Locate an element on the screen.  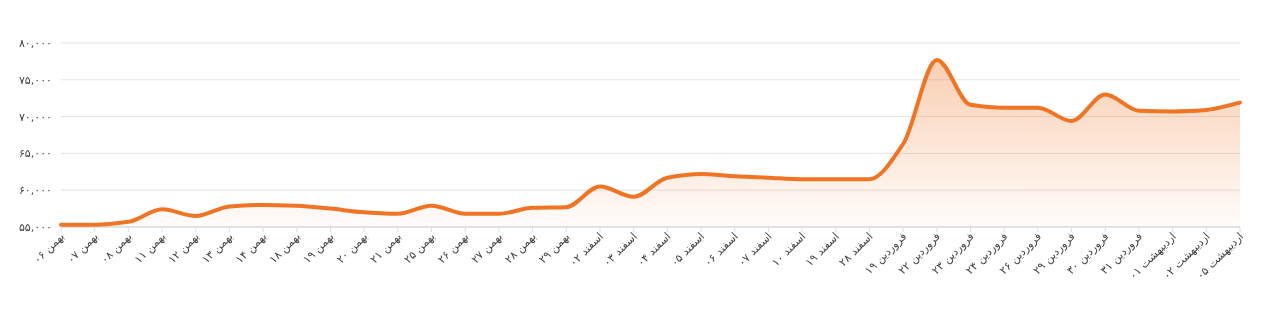
ytick: ۶۵,۰۰۰ is located at coordinates (35, 154).